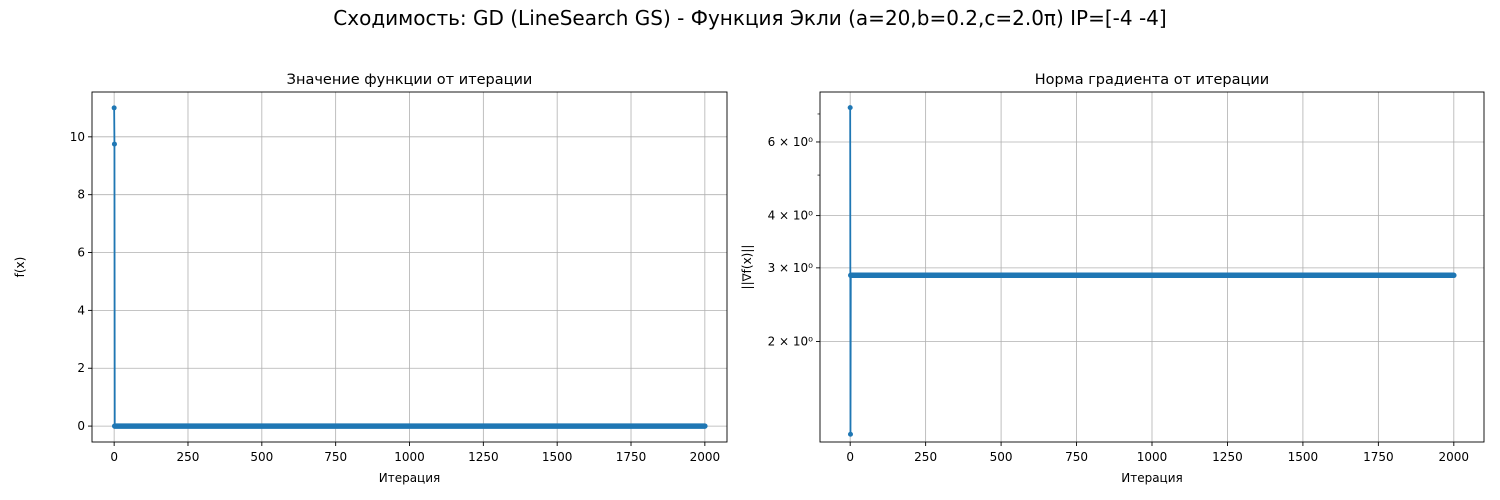  What do you see at coordinates (81, 368) in the screenshot?
I see `y-tick-label: 2` at bounding box center [81, 368].